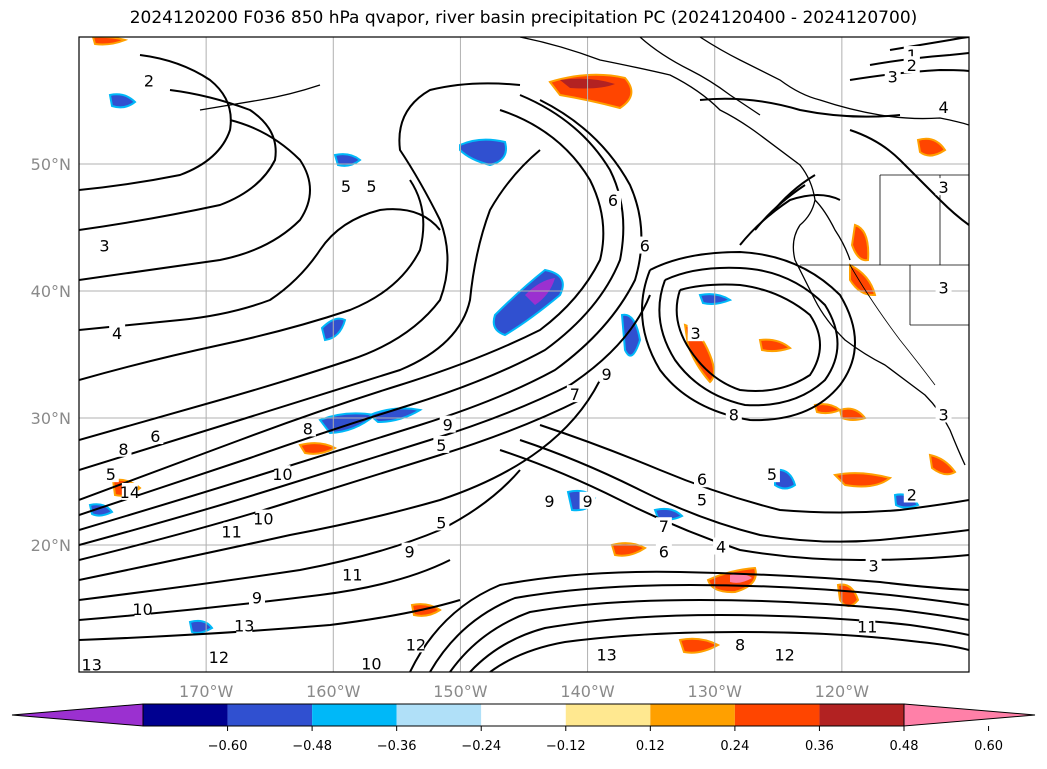 This screenshot has width=1047, height=769. I want to click on colorbar-extend-high, so click(969, 715).